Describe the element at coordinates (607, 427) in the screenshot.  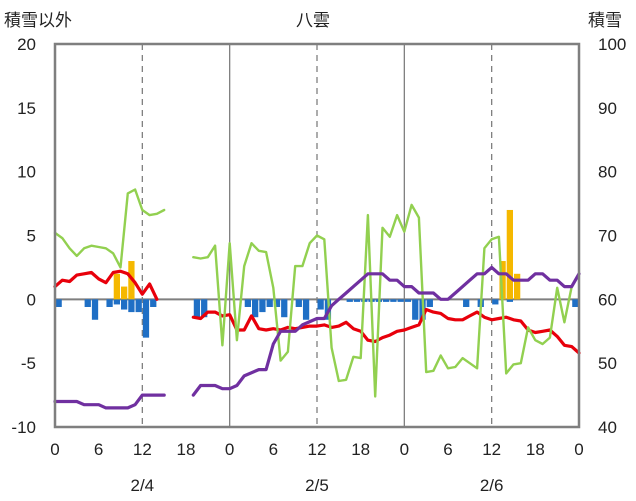
I see `y-right-tick-label: 40` at that location.